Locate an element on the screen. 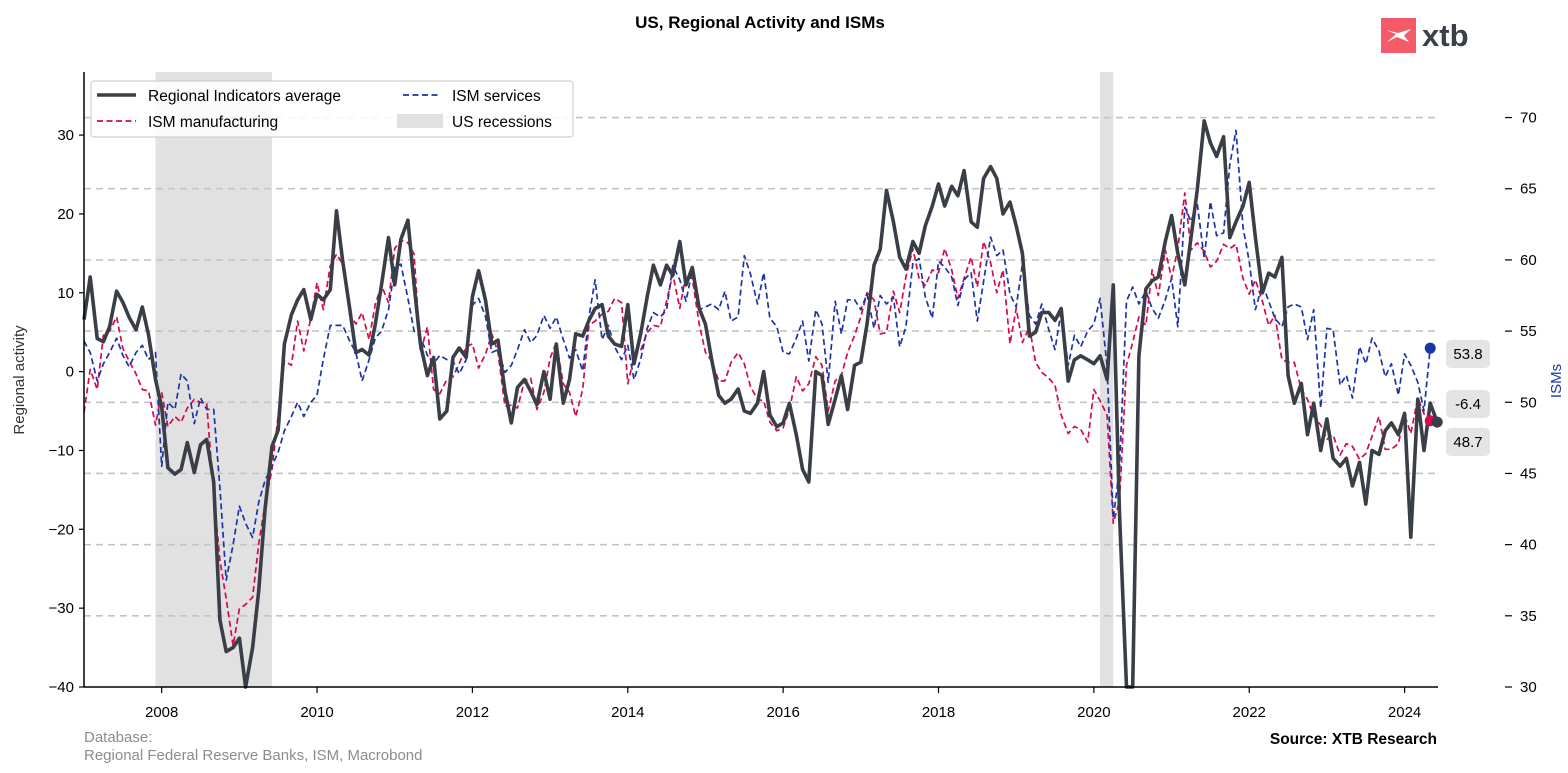 The width and height of the screenshot is (1568, 773). x-tick-label: 2020 is located at coordinates (1093, 712).